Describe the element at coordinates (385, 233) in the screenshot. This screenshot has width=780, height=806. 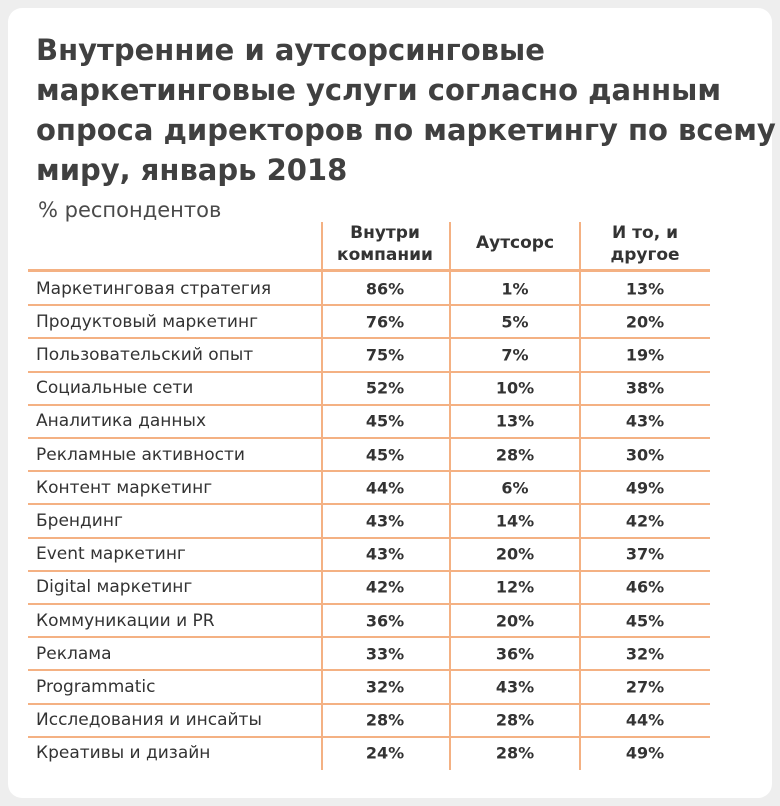
I see `column-header: Внутри` at that location.